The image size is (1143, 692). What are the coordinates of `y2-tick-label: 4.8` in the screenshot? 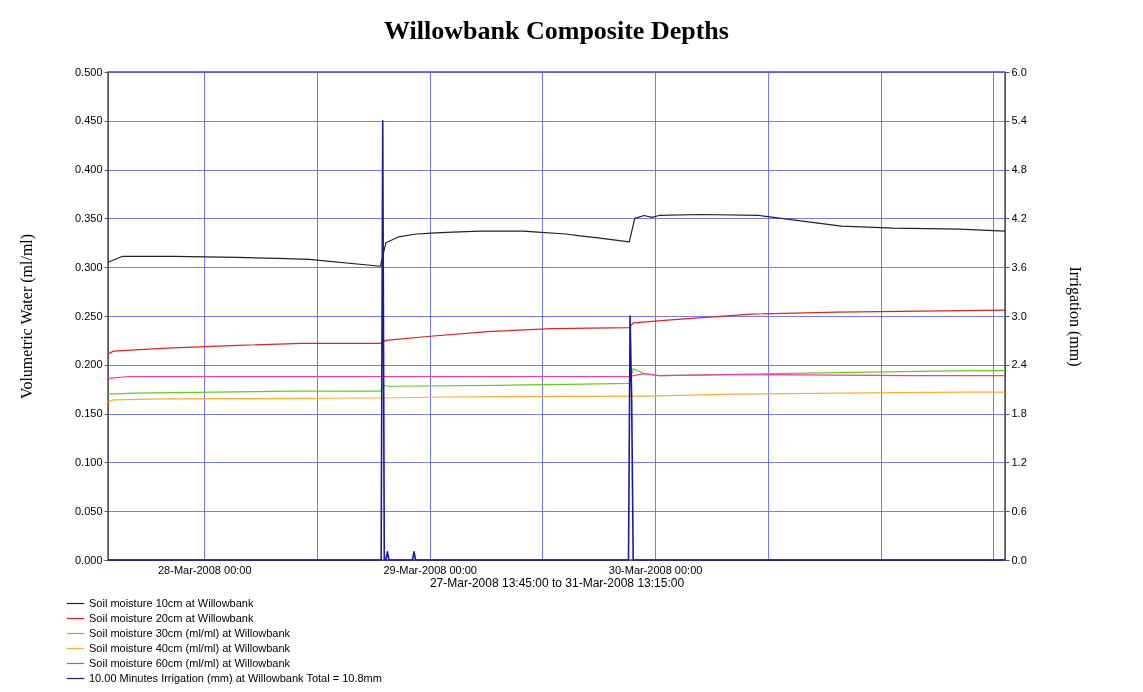 It's located at (1019, 169).